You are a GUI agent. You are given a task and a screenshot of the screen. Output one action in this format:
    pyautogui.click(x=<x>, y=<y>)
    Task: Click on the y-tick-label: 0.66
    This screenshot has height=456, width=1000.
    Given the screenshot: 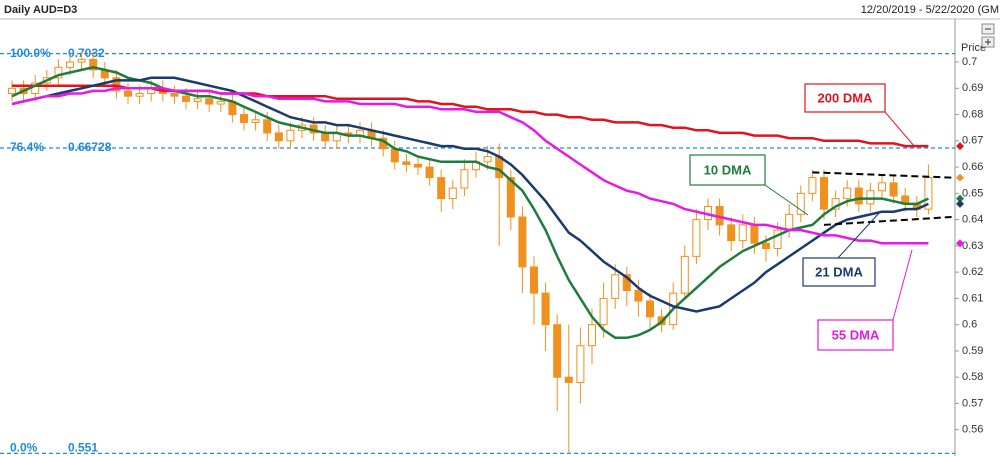 What is the action you would take?
    pyautogui.click(x=972, y=167)
    